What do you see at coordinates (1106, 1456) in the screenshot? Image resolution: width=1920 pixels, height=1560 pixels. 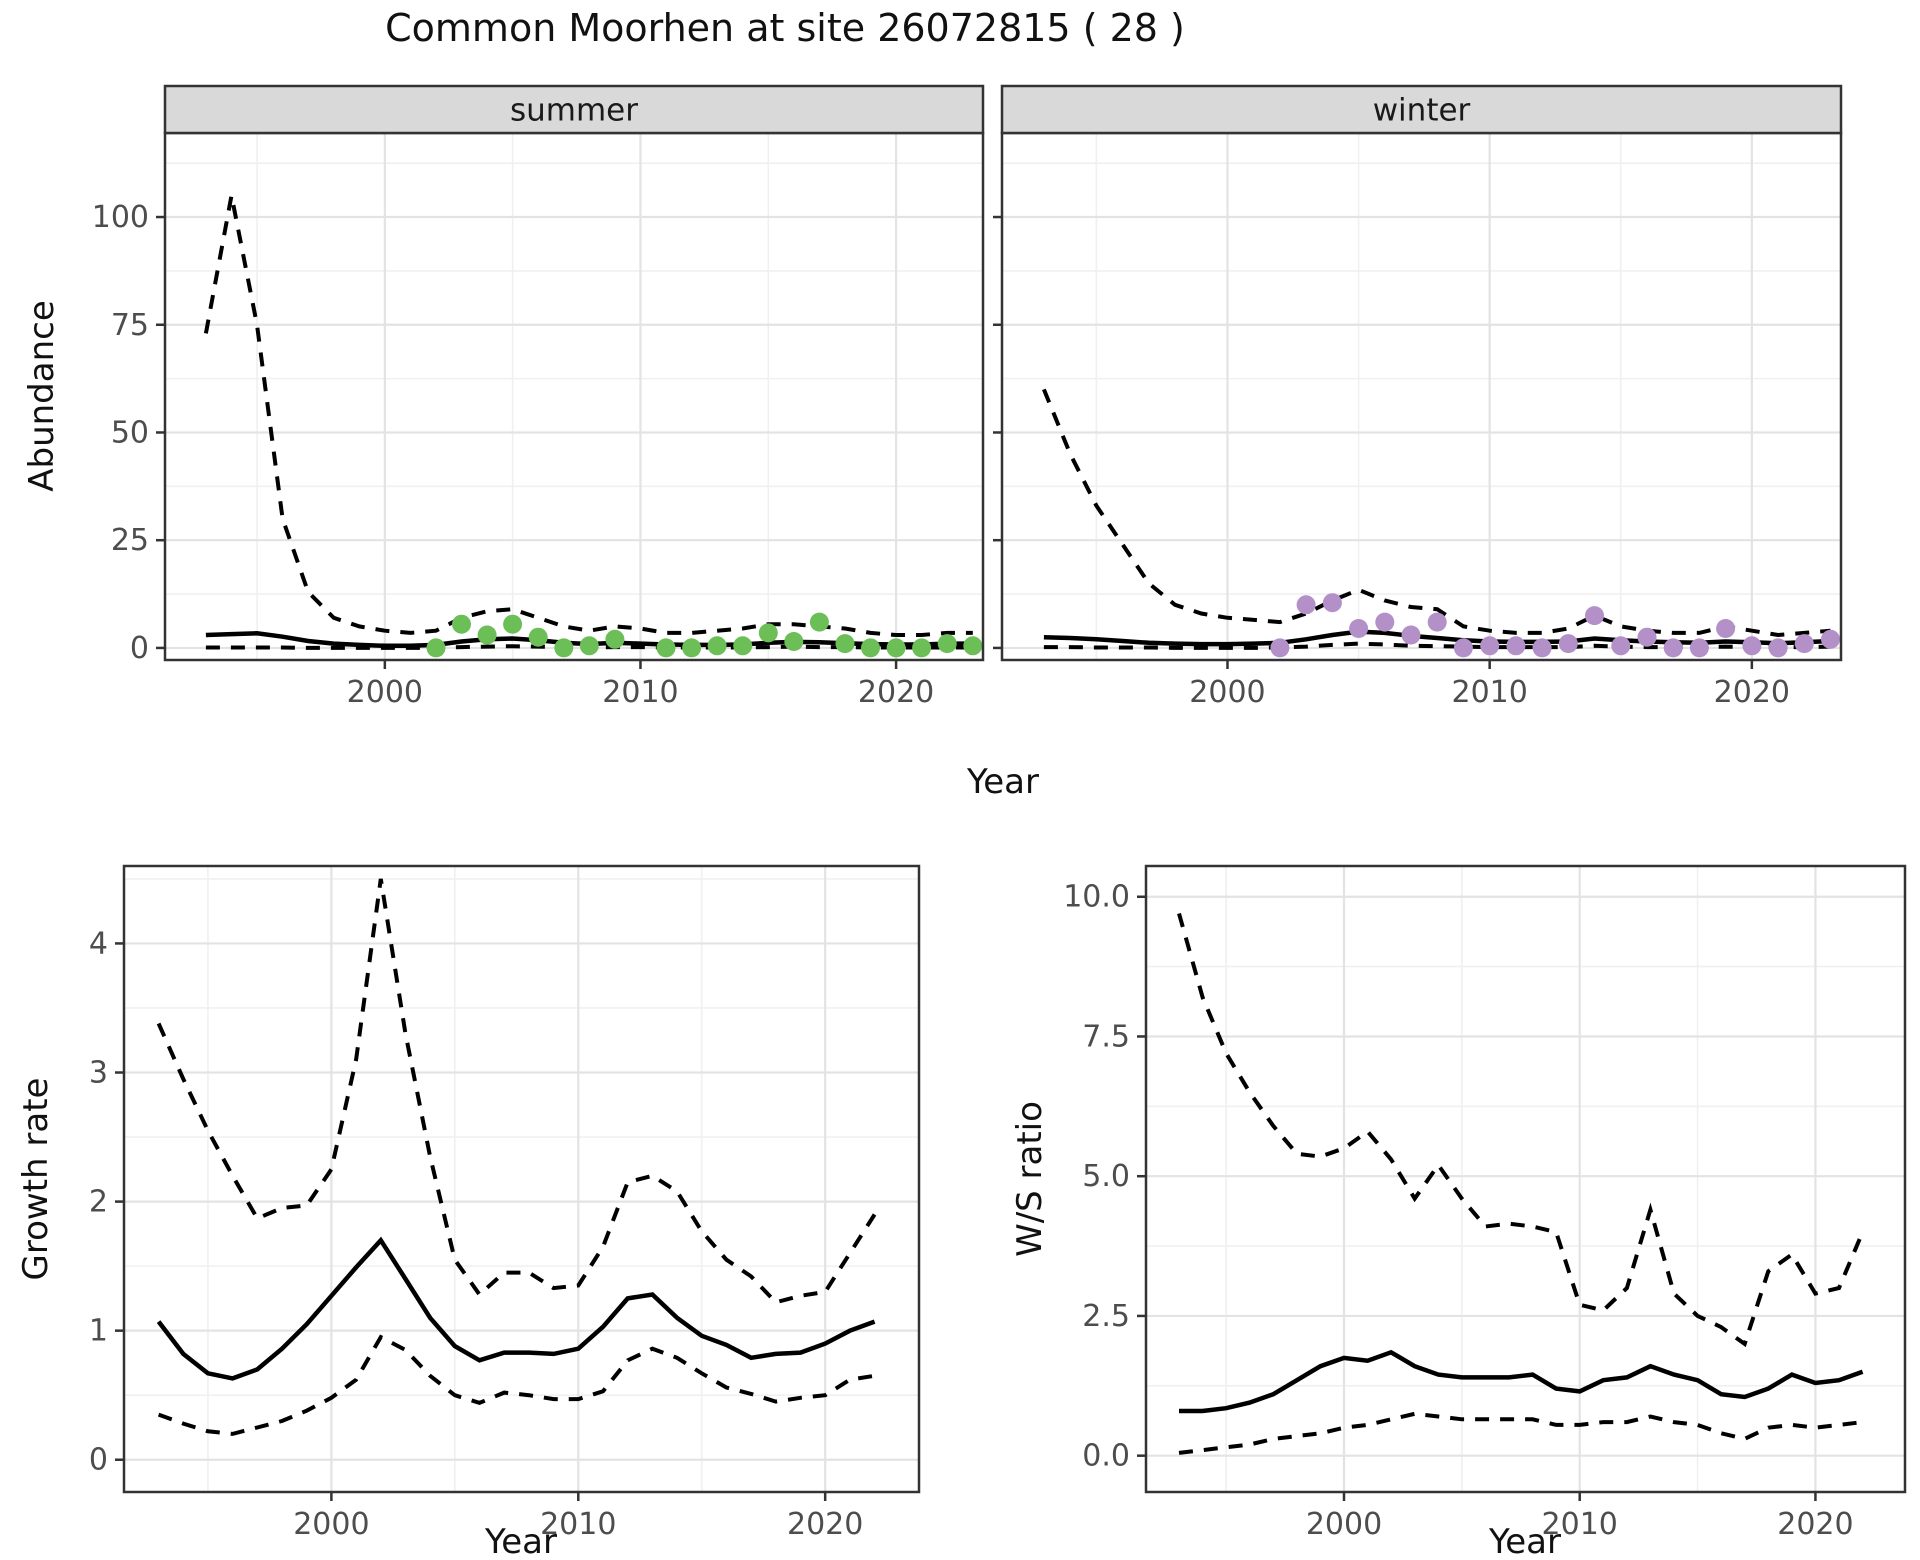 I see `y-tick-label: 0.0` at bounding box center [1106, 1456].